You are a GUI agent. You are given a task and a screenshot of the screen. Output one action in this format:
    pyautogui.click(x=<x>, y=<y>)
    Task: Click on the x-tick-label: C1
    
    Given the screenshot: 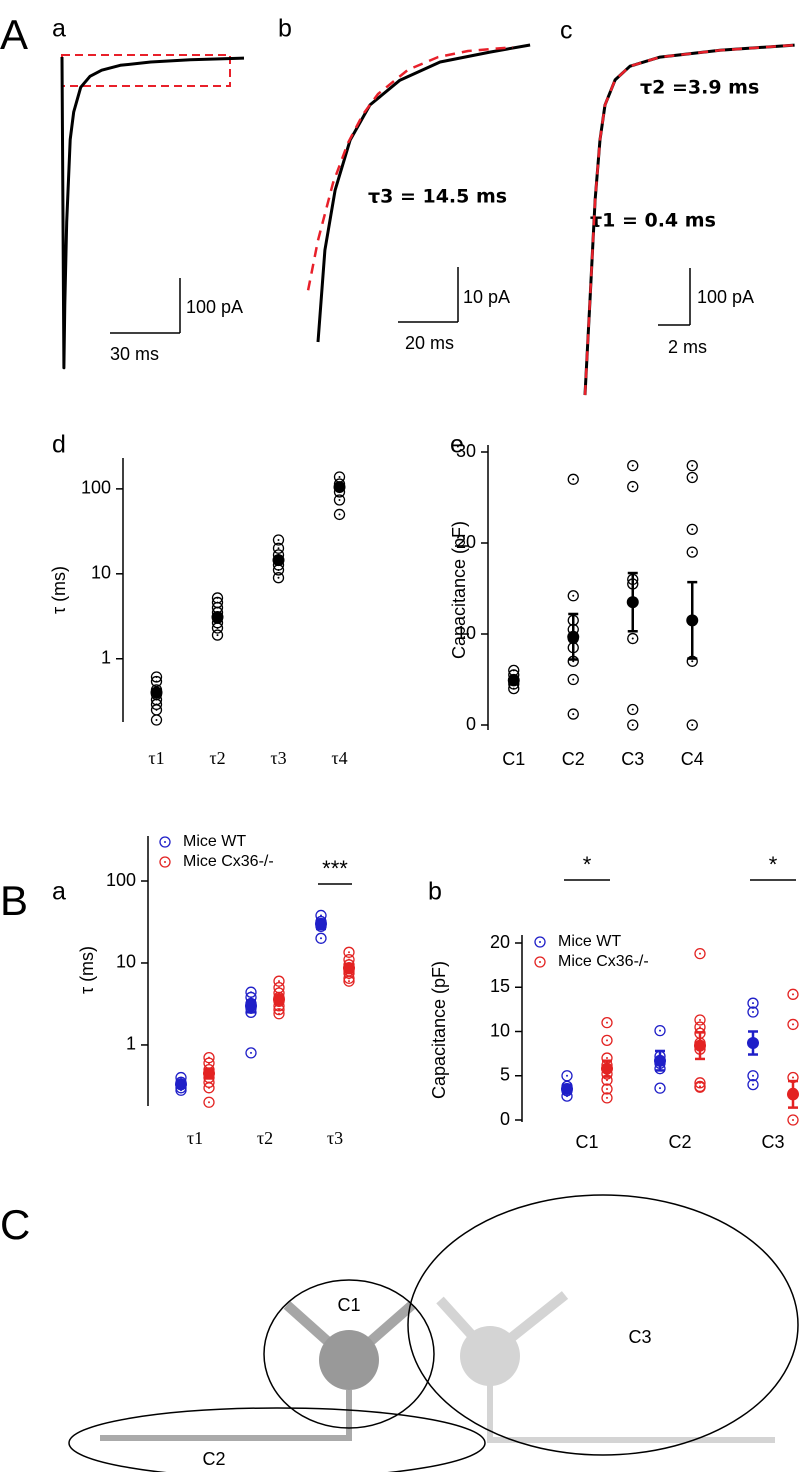 What is the action you would take?
    pyautogui.click(x=586, y=1142)
    